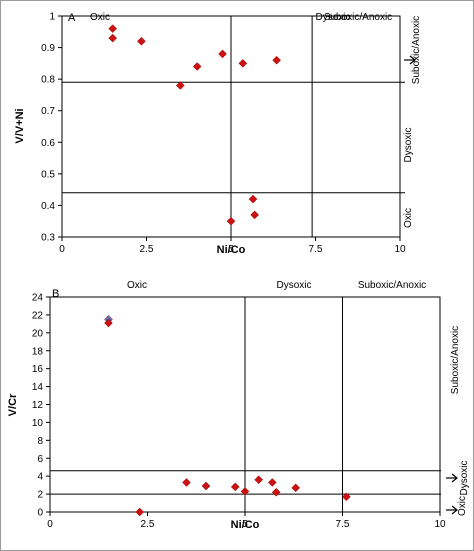 This screenshot has width=474, height=551. Describe the element at coordinates (147, 249) in the screenshot. I see `panel-a-x-tick-label: 2.5` at that location.